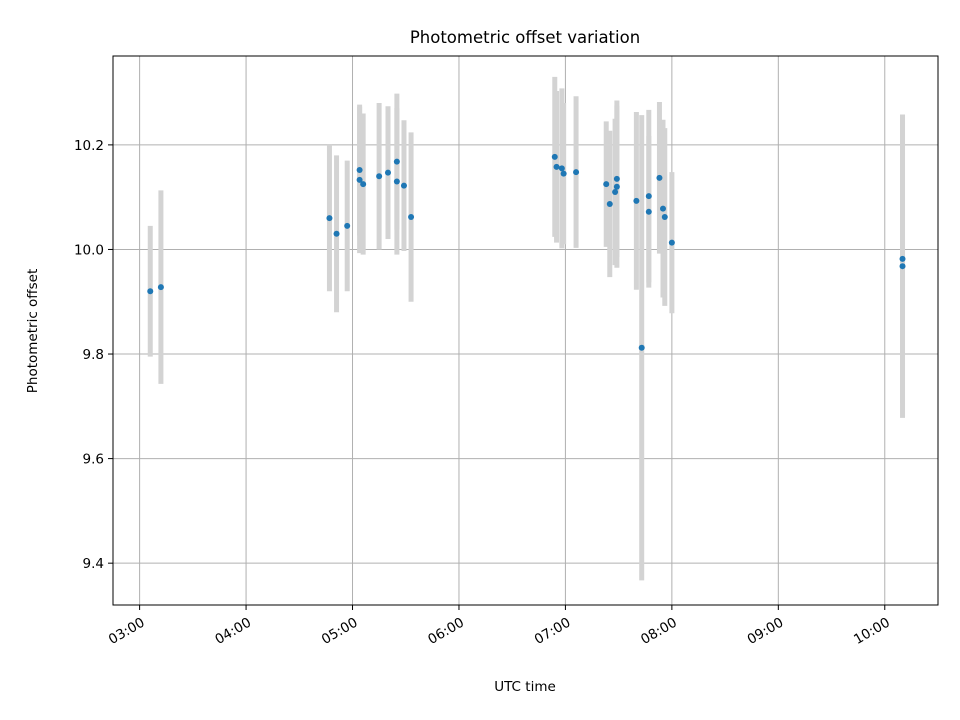 The image size is (960, 720). I want to click on y-tick-label: 9.4, so click(93, 564).